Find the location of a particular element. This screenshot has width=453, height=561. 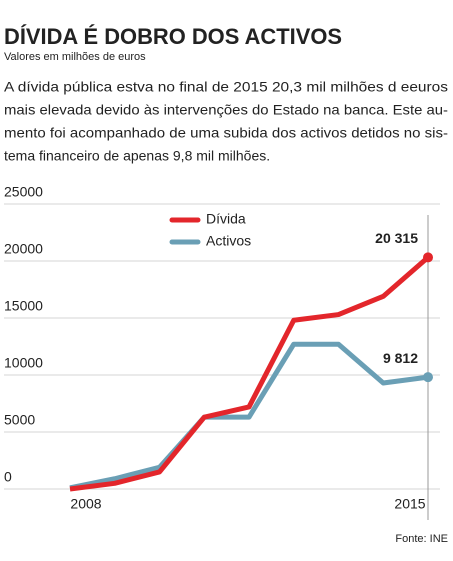

data-label: 20 315 is located at coordinates (396, 238).